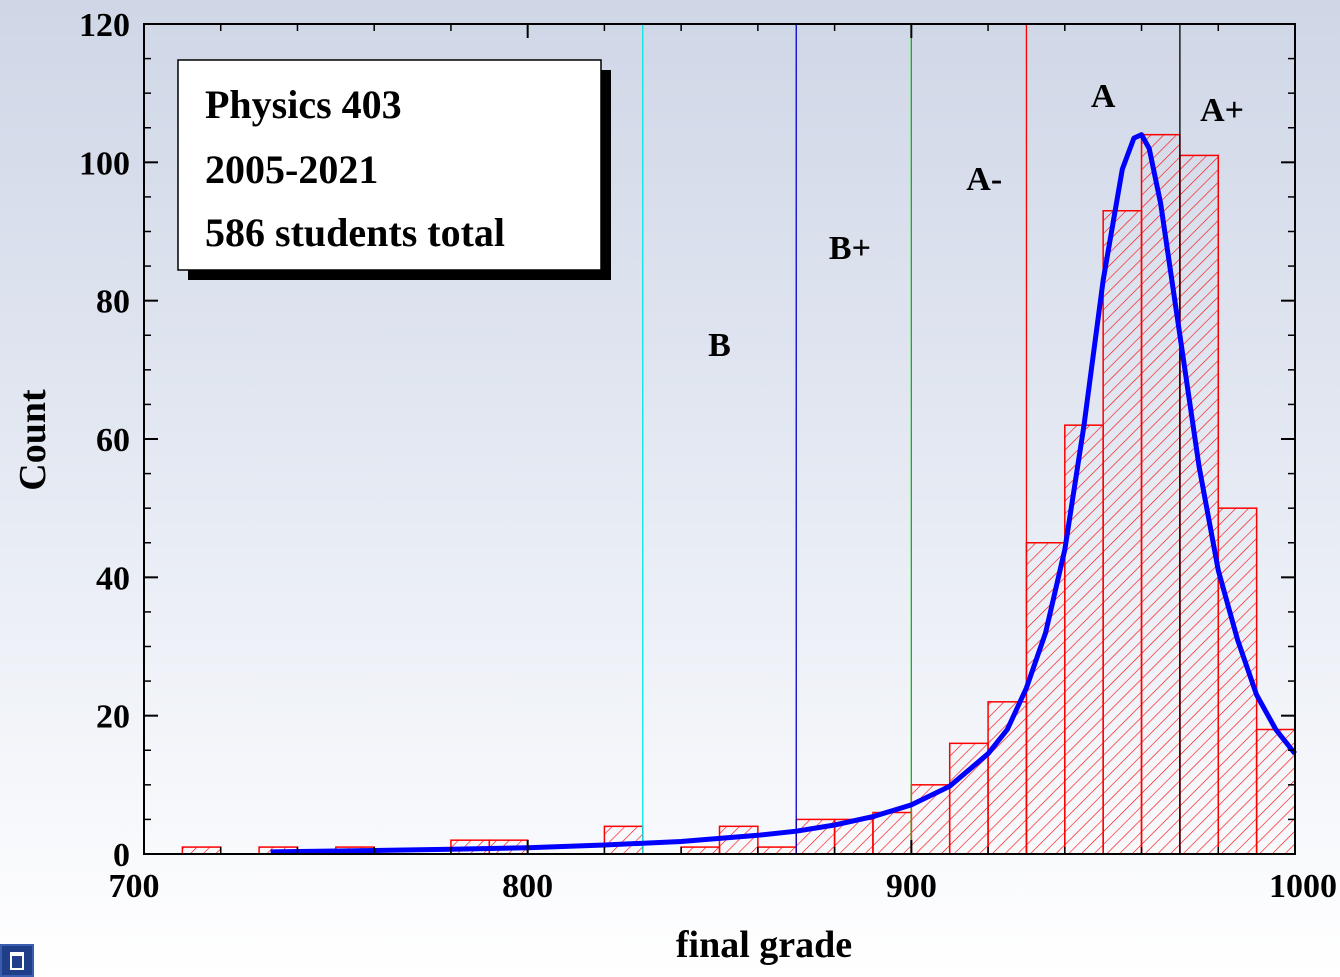  What do you see at coordinates (113, 578) in the screenshot?
I see `y-tick-label: 40` at bounding box center [113, 578].